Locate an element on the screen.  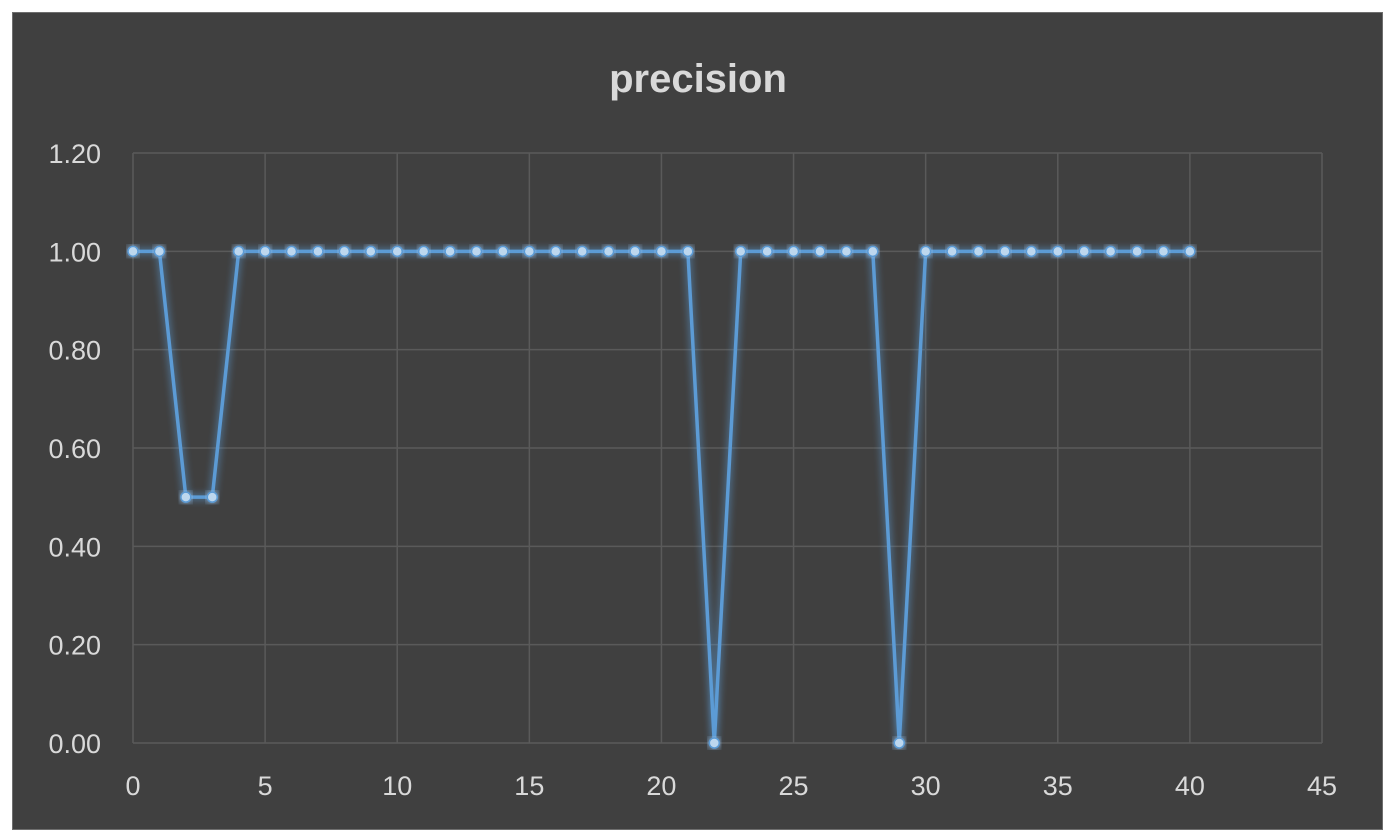
x-axis-ticks: 0 5 10 15 20 25 30 35 40 45 is located at coordinates (731, 786).